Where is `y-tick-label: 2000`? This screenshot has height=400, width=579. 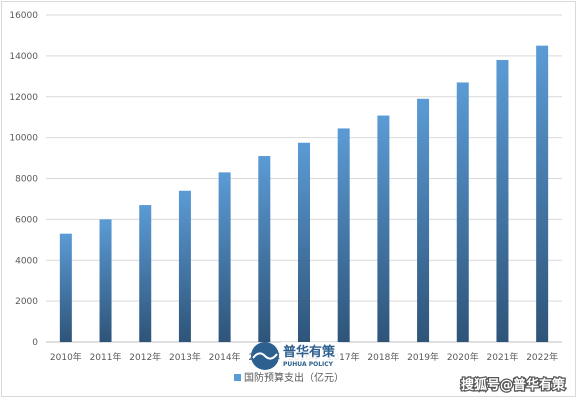 y-tick-label: 2000 is located at coordinates (26, 302).